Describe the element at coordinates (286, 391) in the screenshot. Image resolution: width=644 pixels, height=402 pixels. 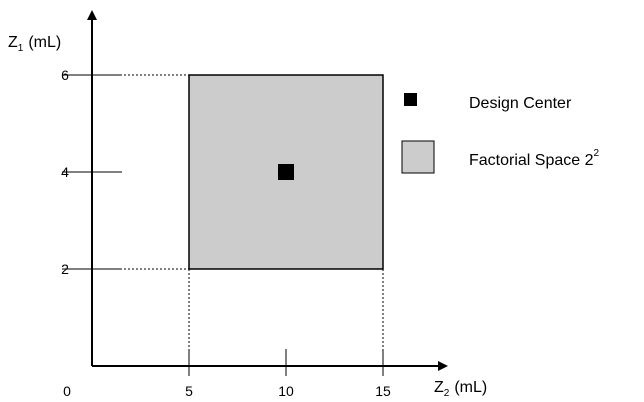
I see `x-tick-label-1: 10` at that location.